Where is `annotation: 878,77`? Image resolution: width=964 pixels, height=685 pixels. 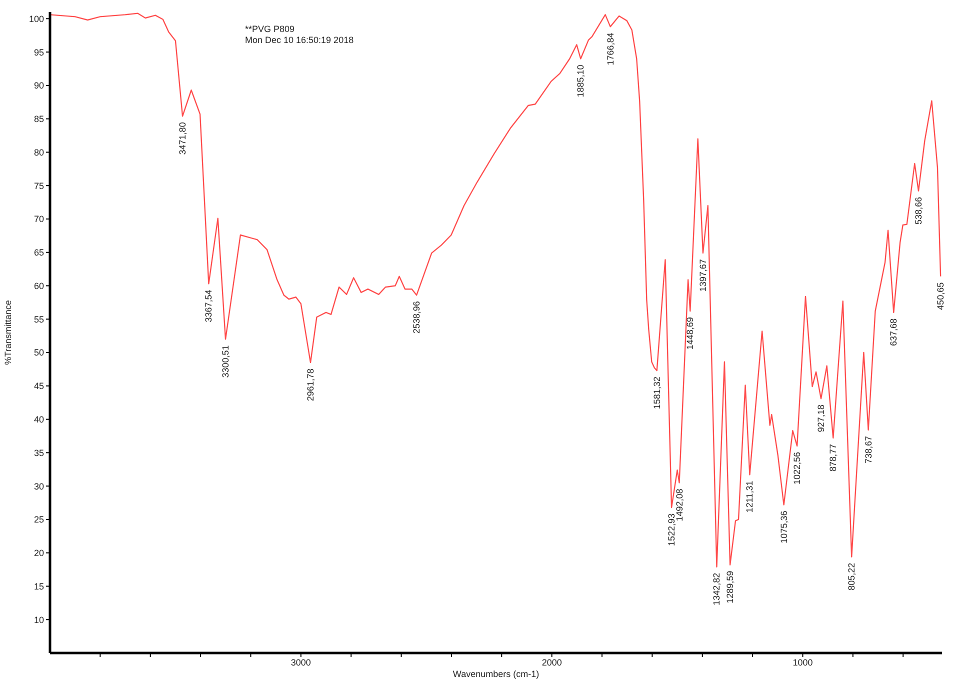
annotation: 878,77 is located at coordinates (833, 458).